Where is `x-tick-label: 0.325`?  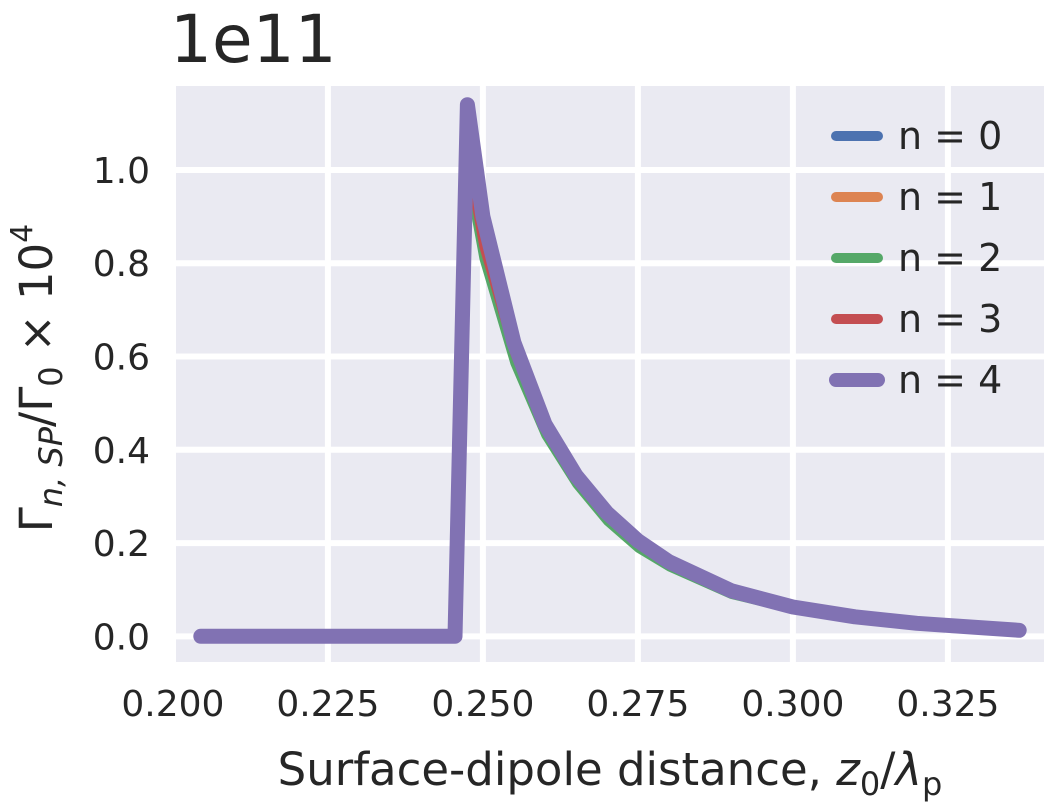 x-tick-label: 0.325 is located at coordinates (947, 704).